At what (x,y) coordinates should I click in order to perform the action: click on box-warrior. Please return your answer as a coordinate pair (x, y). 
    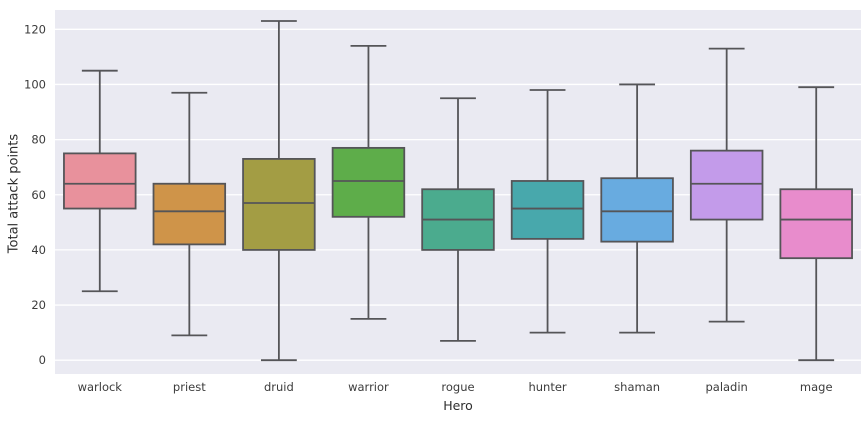
    Looking at the image, I should click on (368, 182).